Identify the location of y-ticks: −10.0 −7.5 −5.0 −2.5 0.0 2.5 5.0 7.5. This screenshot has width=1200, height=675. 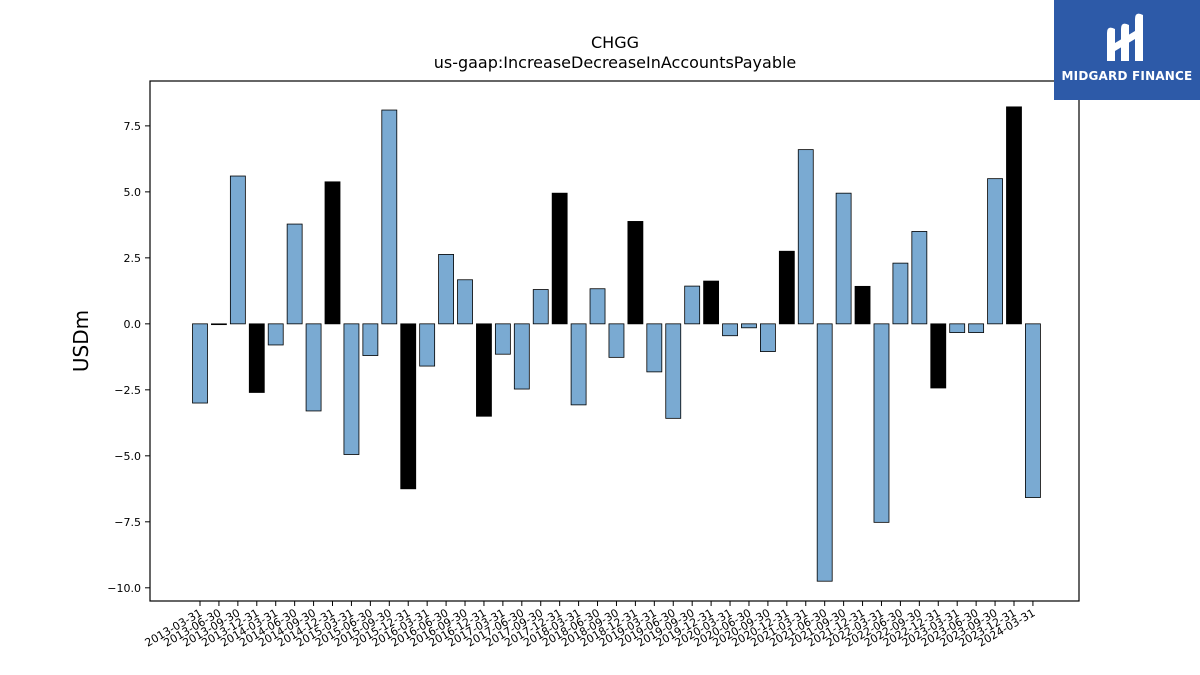
(128, 357).